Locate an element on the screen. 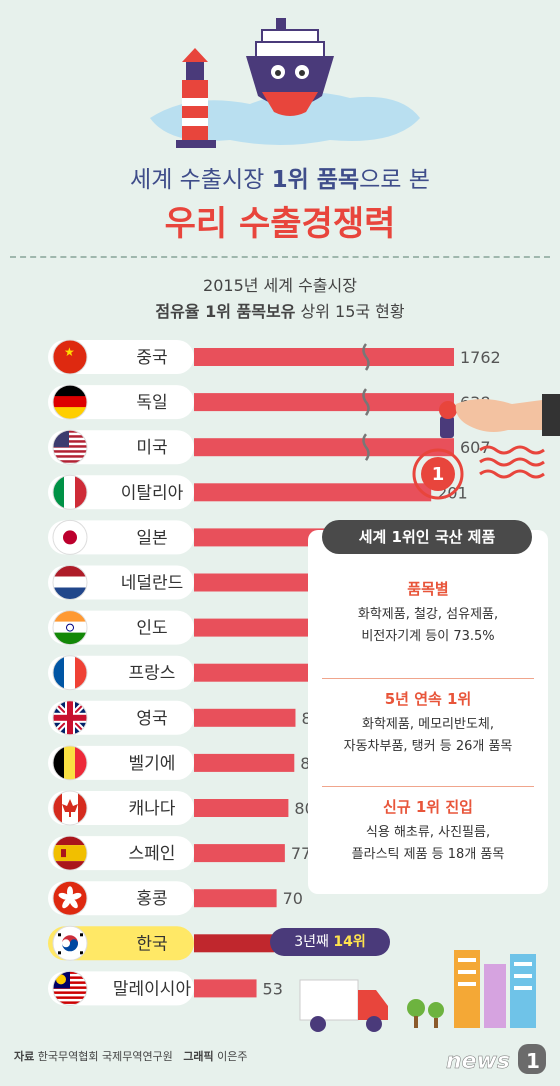  bar-row-12: 홍콩 70 is located at coordinates (175, 898).